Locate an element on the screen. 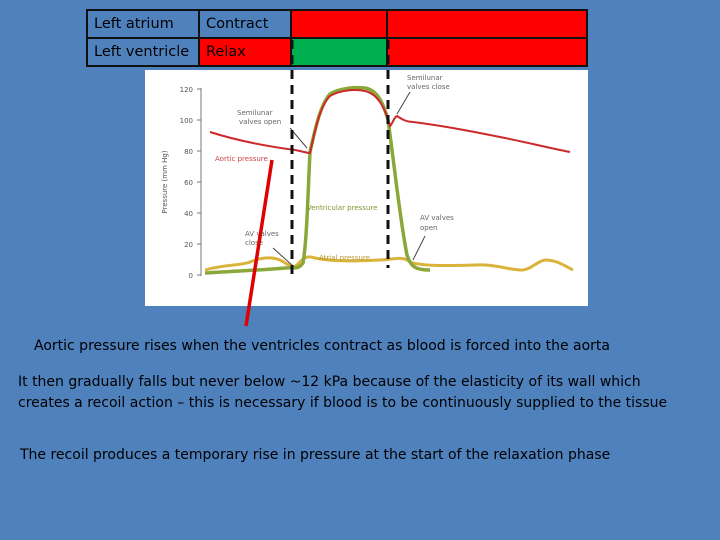 The height and width of the screenshot is (540, 720). row-left-atrium: Left atrium Contract is located at coordinates (337, 24).